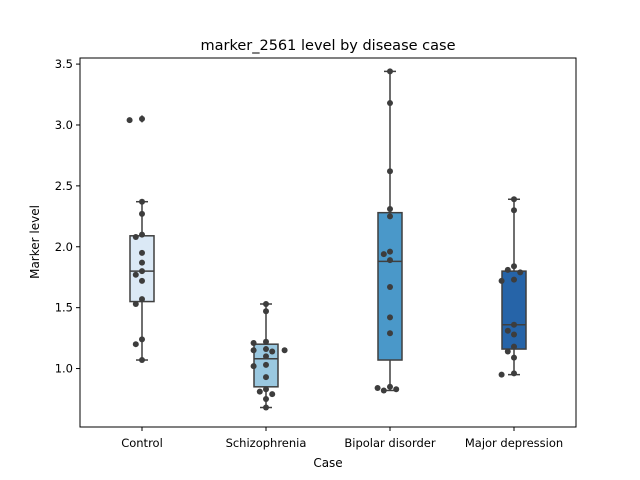 Image resolution: width=640 pixels, height=480 pixels. What do you see at coordinates (64, 308) in the screenshot?
I see `y-tick-label: 1.5` at bounding box center [64, 308].